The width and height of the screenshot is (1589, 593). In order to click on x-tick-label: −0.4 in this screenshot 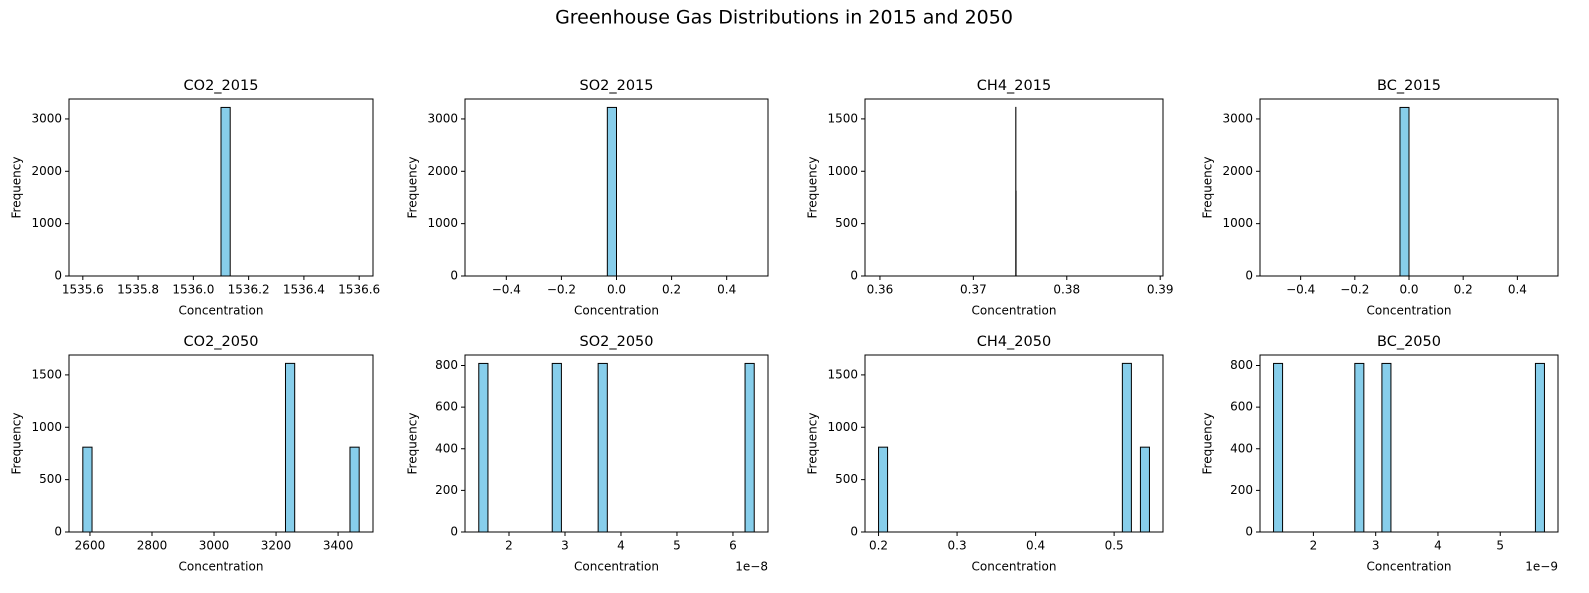, I will do `click(506, 290)`.